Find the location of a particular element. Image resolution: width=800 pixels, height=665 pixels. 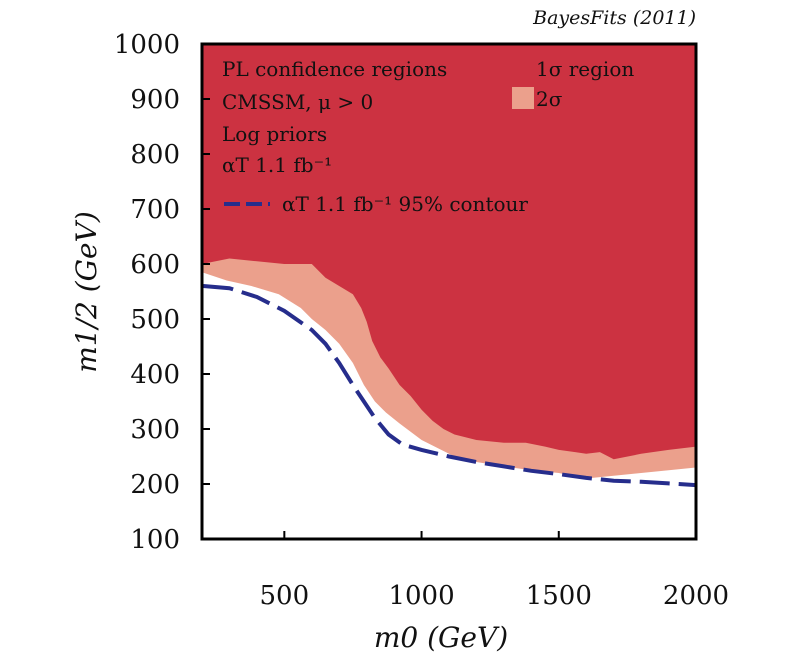

legend-two-sigma-swatch is located at coordinates (523, 98).